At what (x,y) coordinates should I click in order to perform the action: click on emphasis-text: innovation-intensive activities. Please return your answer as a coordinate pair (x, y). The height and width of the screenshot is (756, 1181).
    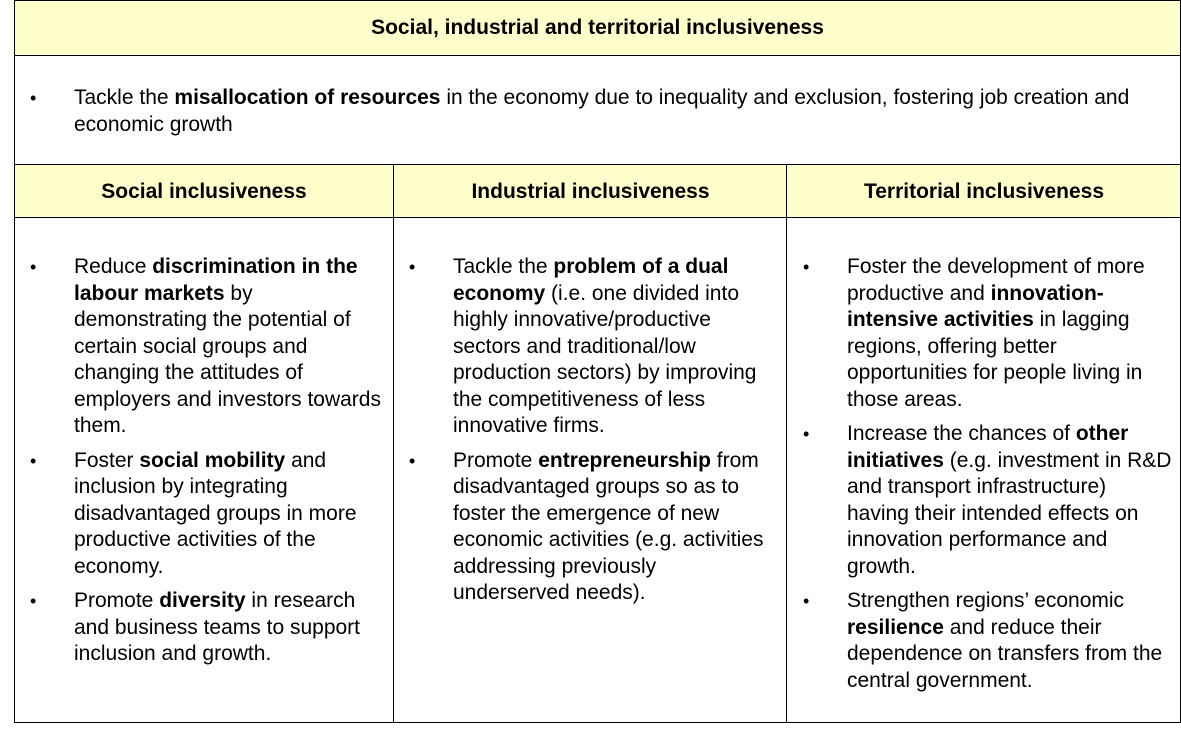
    Looking at the image, I should click on (975, 306).